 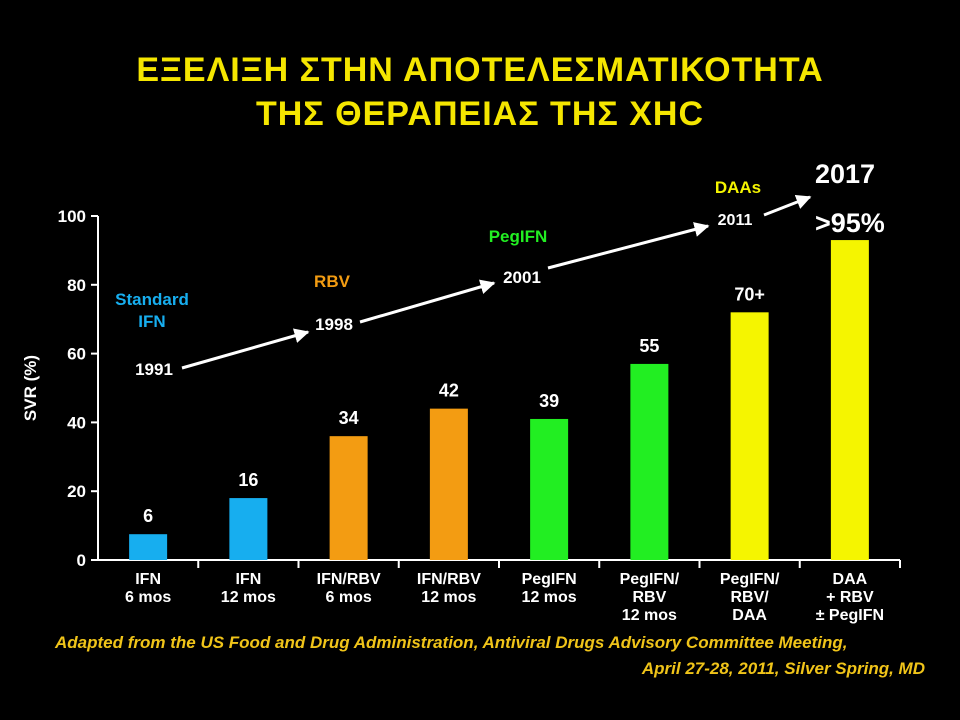 What do you see at coordinates (738, 187) in the screenshot?
I see `annotation-daas: DAAs` at bounding box center [738, 187].